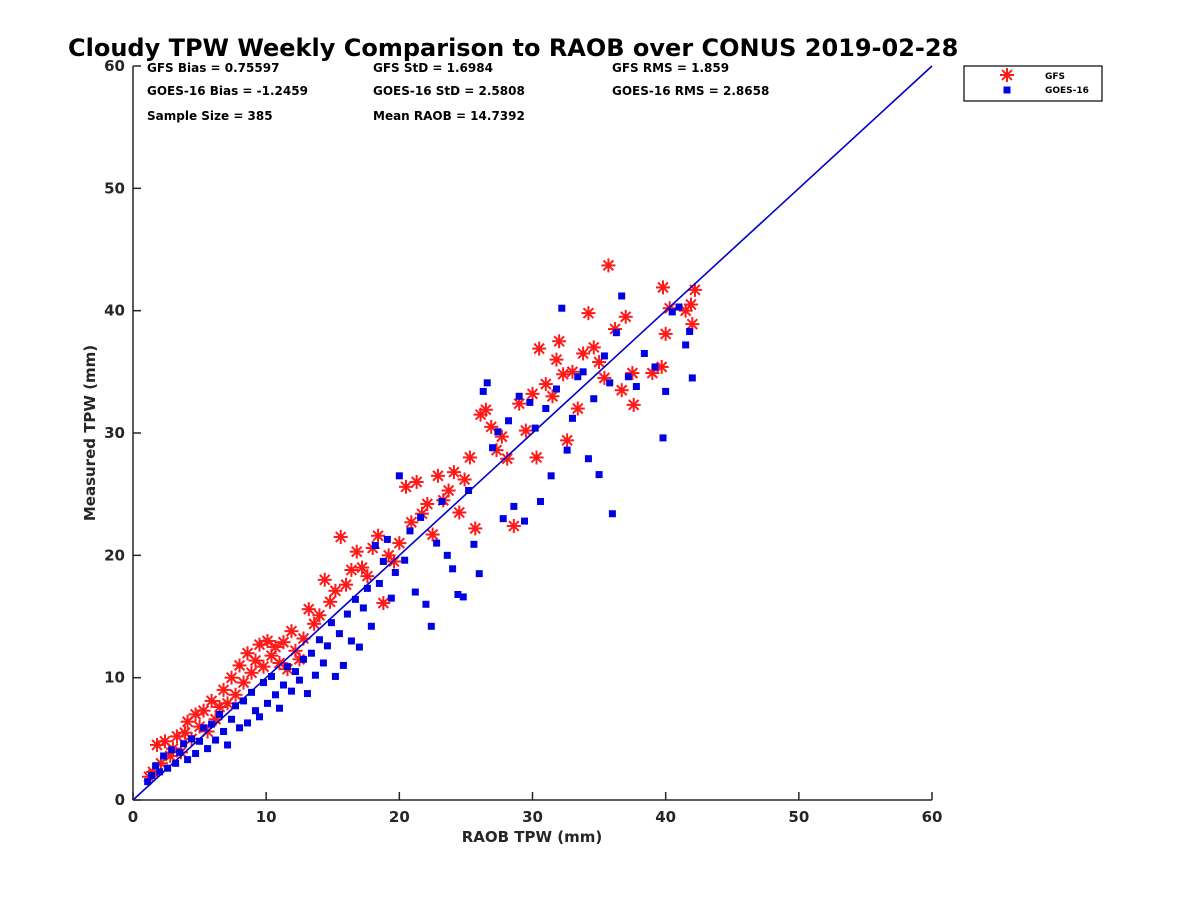 The image size is (1200, 900). What do you see at coordinates (122, 433) in the screenshot?
I see `y-ticks: 0 10 20 30 40 50 60` at bounding box center [122, 433].